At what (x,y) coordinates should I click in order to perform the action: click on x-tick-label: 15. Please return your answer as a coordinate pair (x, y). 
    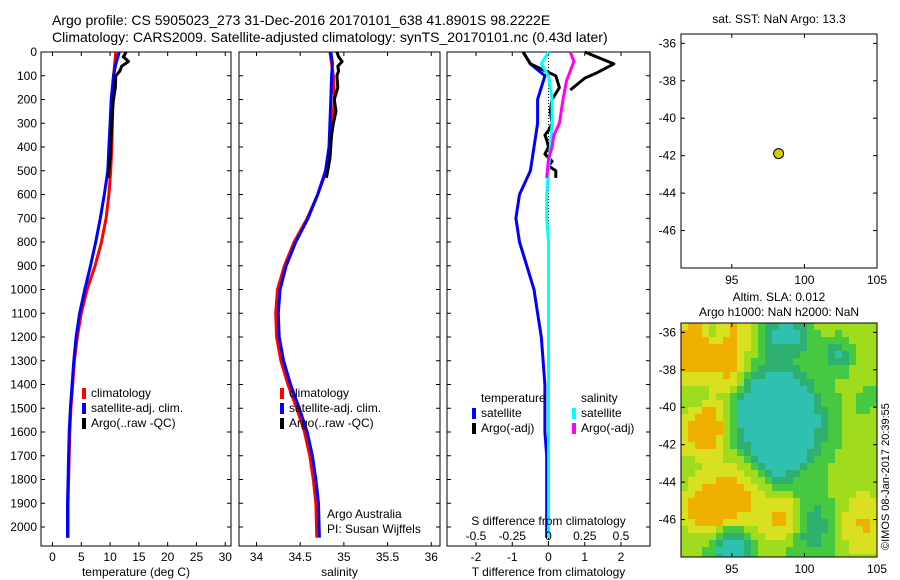
    Looking at the image, I should click on (139, 557).